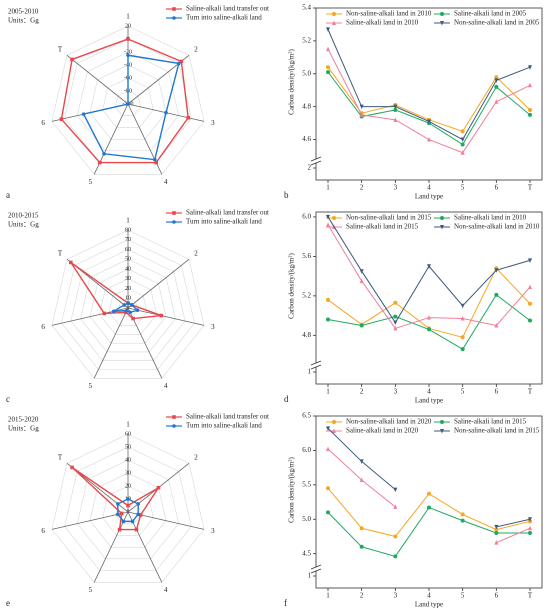 This screenshot has width=550, height=612. What do you see at coordinates (227, 417) in the screenshot?
I see `legend-label: Saline-alkali land transfer out` at bounding box center [227, 417].